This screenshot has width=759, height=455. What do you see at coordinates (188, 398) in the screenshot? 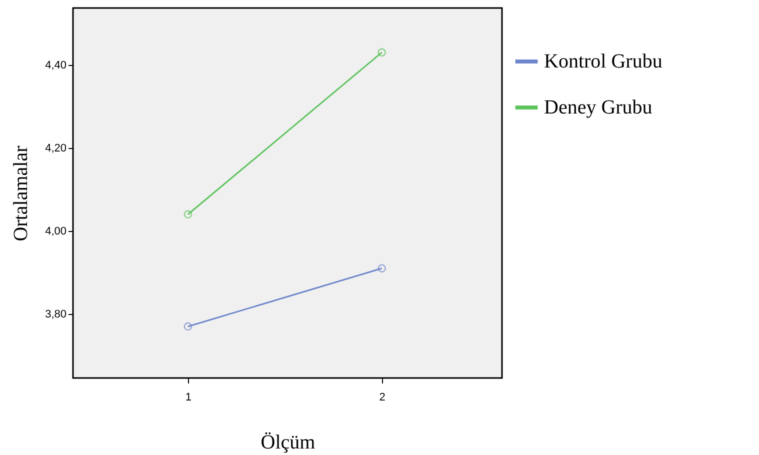
I see `x-tick-label: 1` at bounding box center [188, 398].